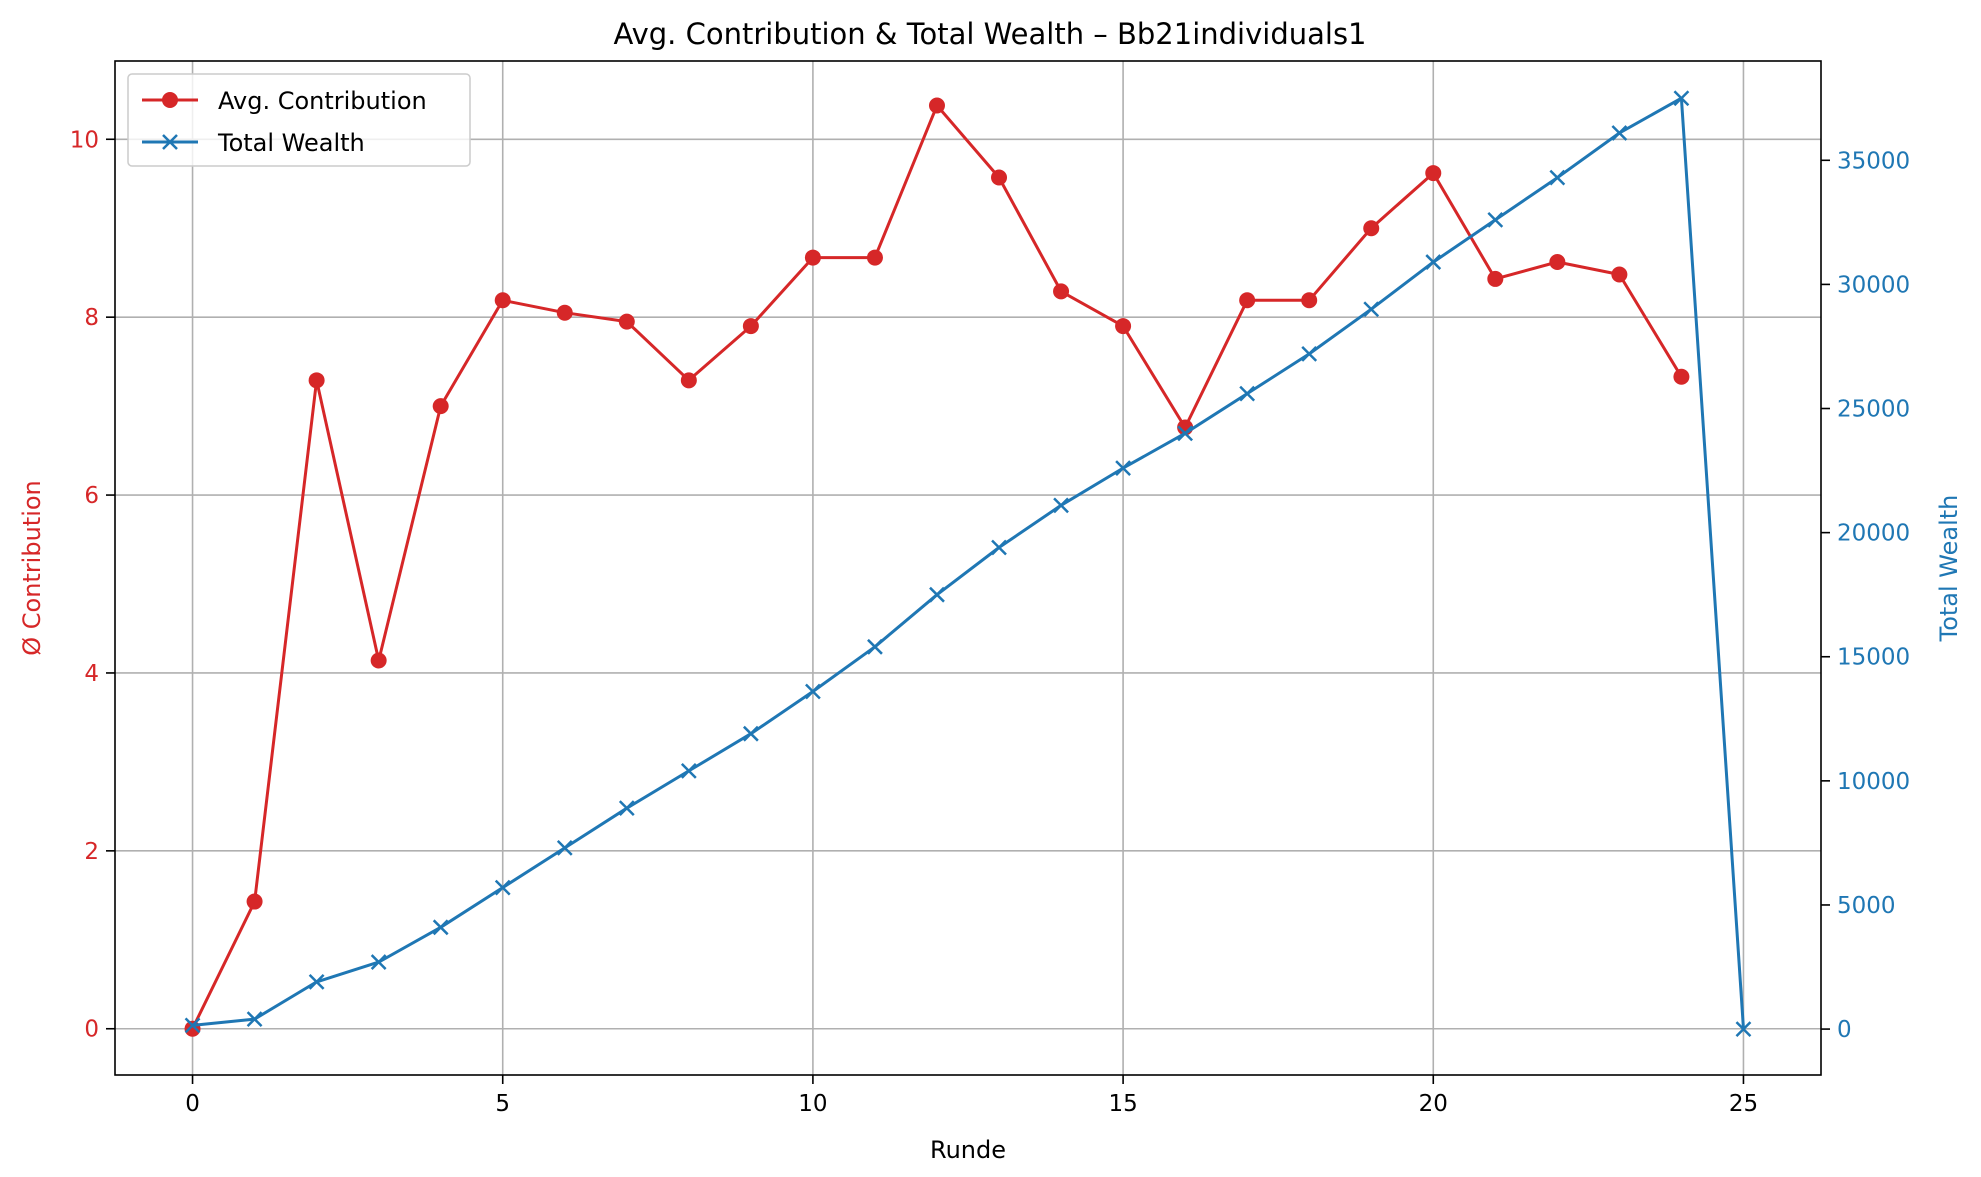 Image resolution: width=1981 pixels, height=1177 pixels. What do you see at coordinates (1866, 906) in the screenshot?
I see `y-right-tick-label: 5000` at bounding box center [1866, 906].